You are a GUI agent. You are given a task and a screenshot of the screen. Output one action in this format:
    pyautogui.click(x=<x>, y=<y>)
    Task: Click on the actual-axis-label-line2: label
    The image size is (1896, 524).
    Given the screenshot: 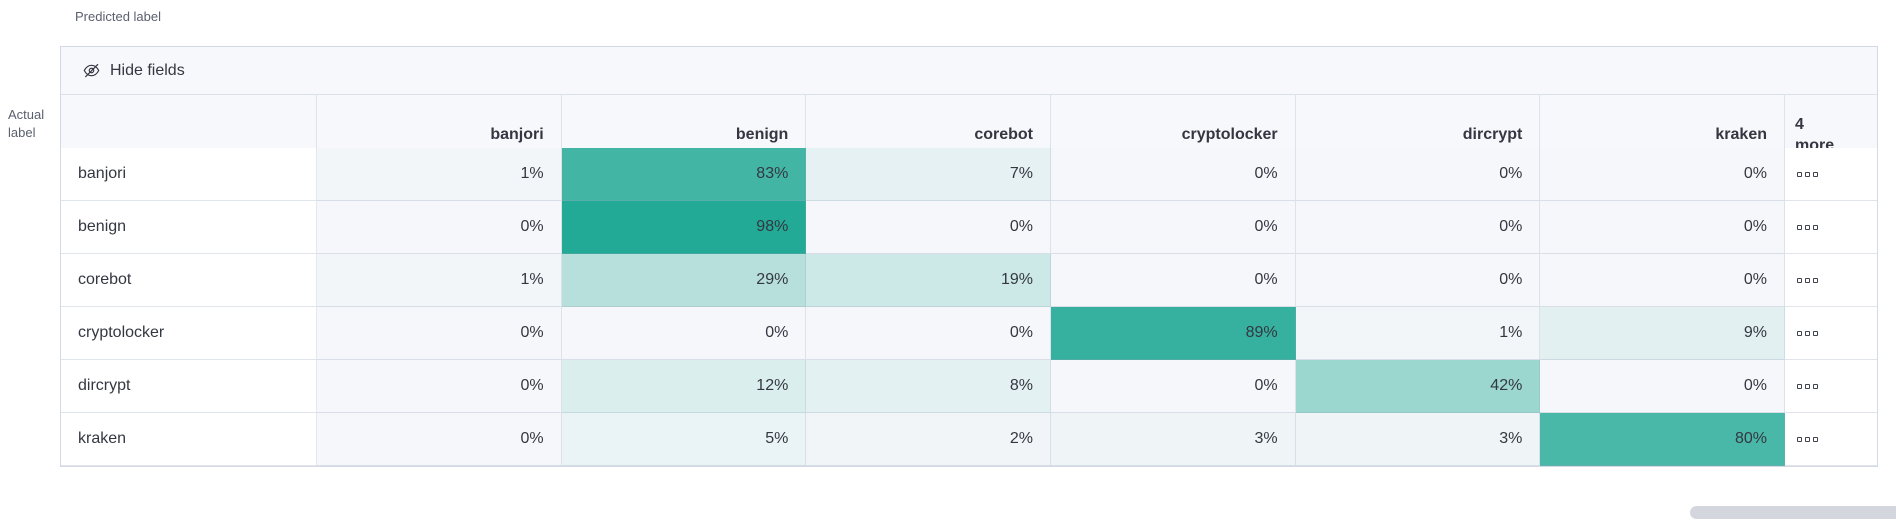 What is the action you would take?
    pyautogui.click(x=22, y=132)
    